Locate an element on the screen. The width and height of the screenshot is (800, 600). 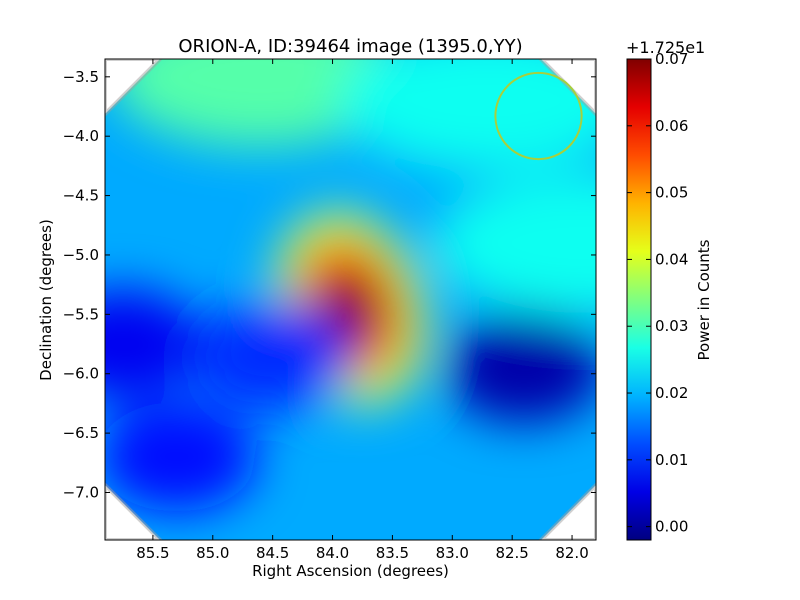
colorbar-axis: 0.00 0.01 0.02 0.03 0.04 0.05 0.06 0.07 is located at coordinates (657, 293).